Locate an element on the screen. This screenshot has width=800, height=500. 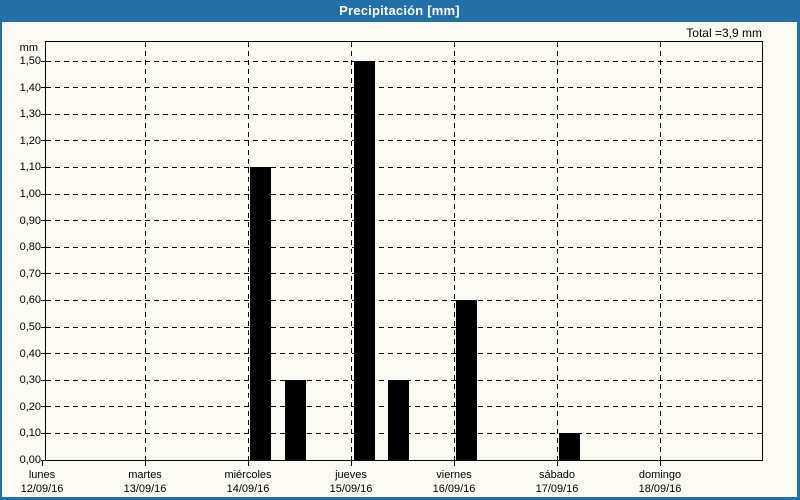
y-tick-label: 0,30 is located at coordinates (30, 380).